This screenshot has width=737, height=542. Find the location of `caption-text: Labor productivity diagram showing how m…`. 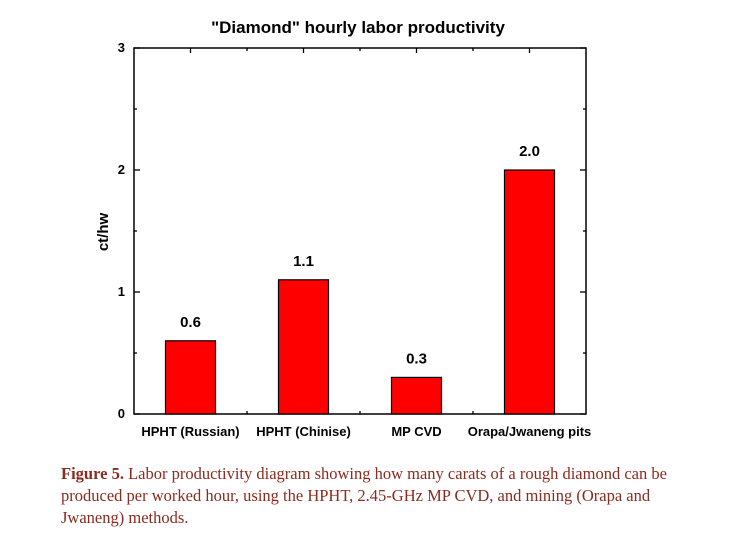

caption-text: Labor productivity diagram showing how m… is located at coordinates (364, 495).